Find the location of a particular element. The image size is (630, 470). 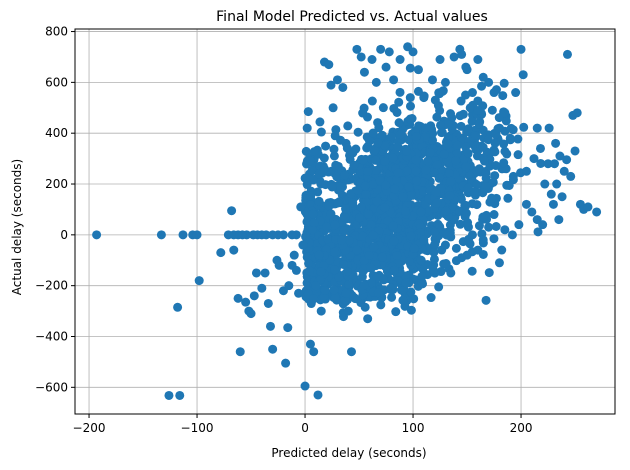

x-axis-ticks: −200 −100 0 100 200 is located at coordinates (302, 424).